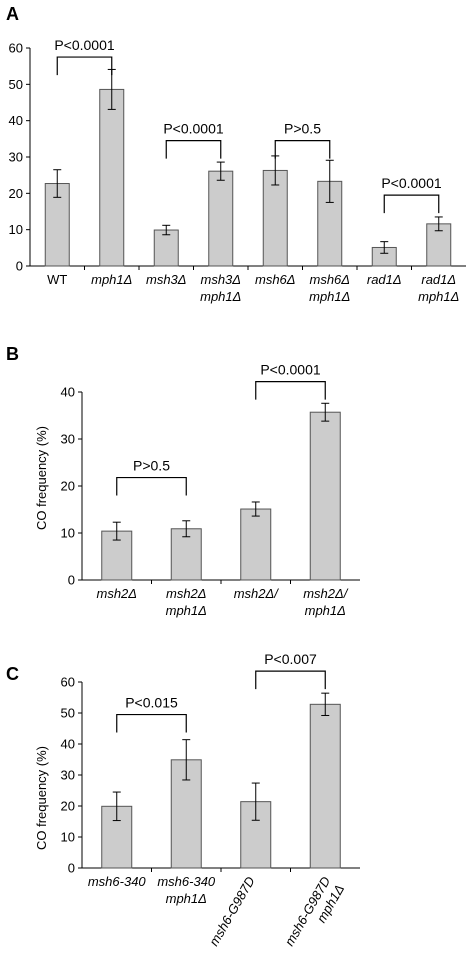 The height and width of the screenshot is (962, 476). Describe the element at coordinates (19, 266) in the screenshot. I see `panel-a-y-tick-label: 0` at that location.